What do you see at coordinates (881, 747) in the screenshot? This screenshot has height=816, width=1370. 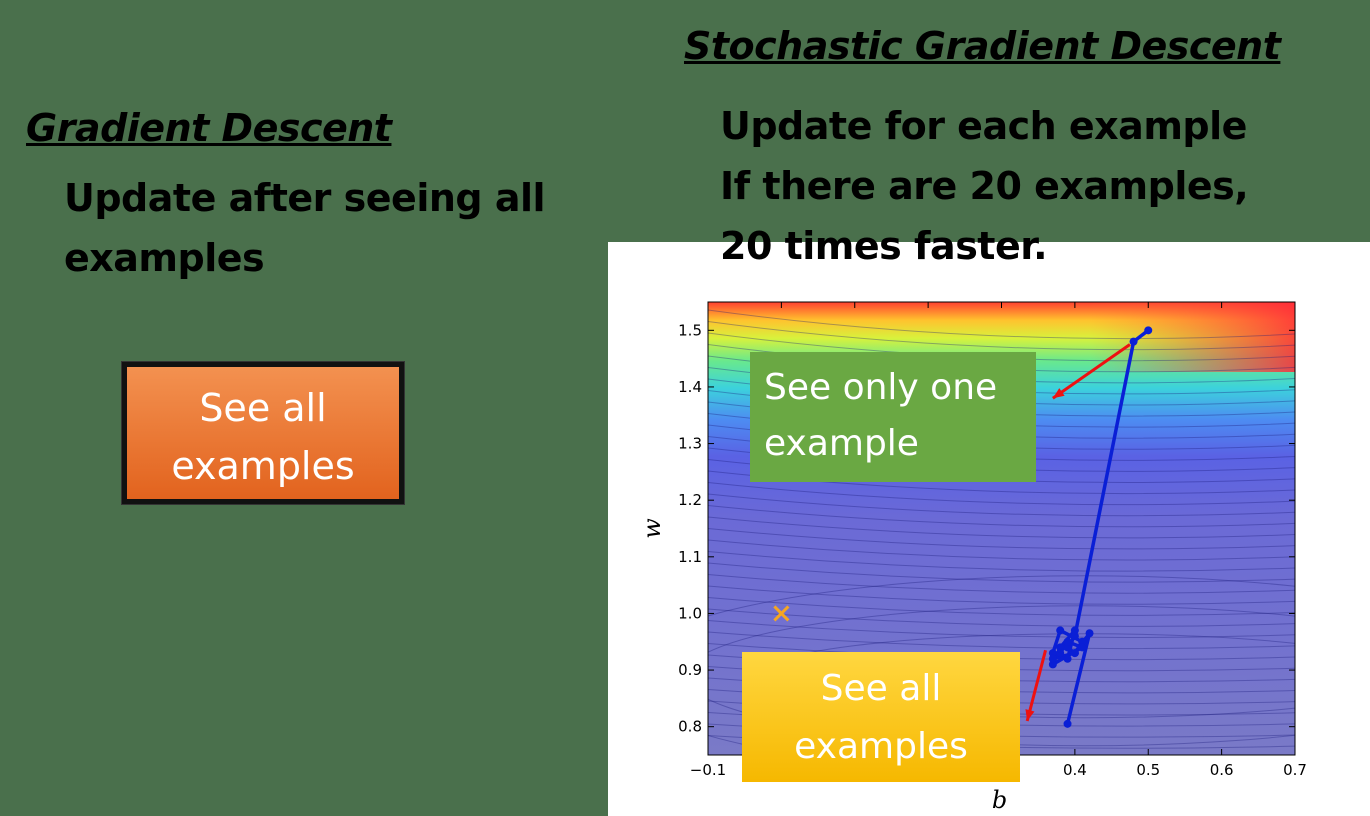 I see `callout-yellow-line-2: examples` at bounding box center [881, 747].